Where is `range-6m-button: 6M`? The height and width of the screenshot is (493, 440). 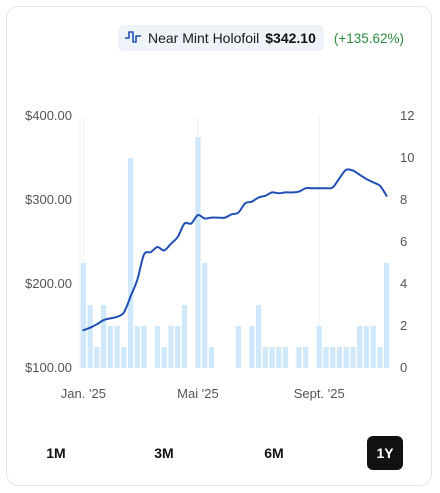
range-6m-button: 6M is located at coordinates (274, 453).